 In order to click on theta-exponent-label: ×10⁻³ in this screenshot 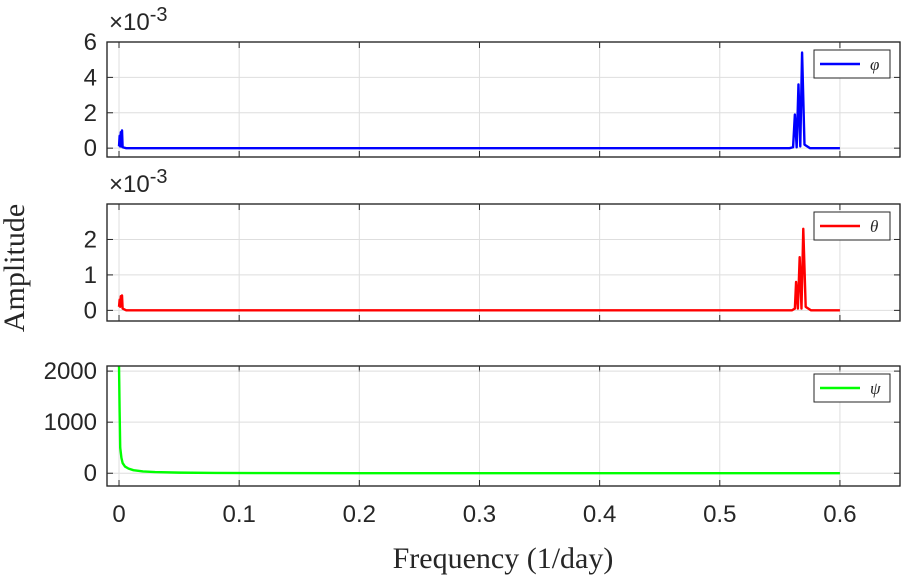, I will do `click(138, 182)`.